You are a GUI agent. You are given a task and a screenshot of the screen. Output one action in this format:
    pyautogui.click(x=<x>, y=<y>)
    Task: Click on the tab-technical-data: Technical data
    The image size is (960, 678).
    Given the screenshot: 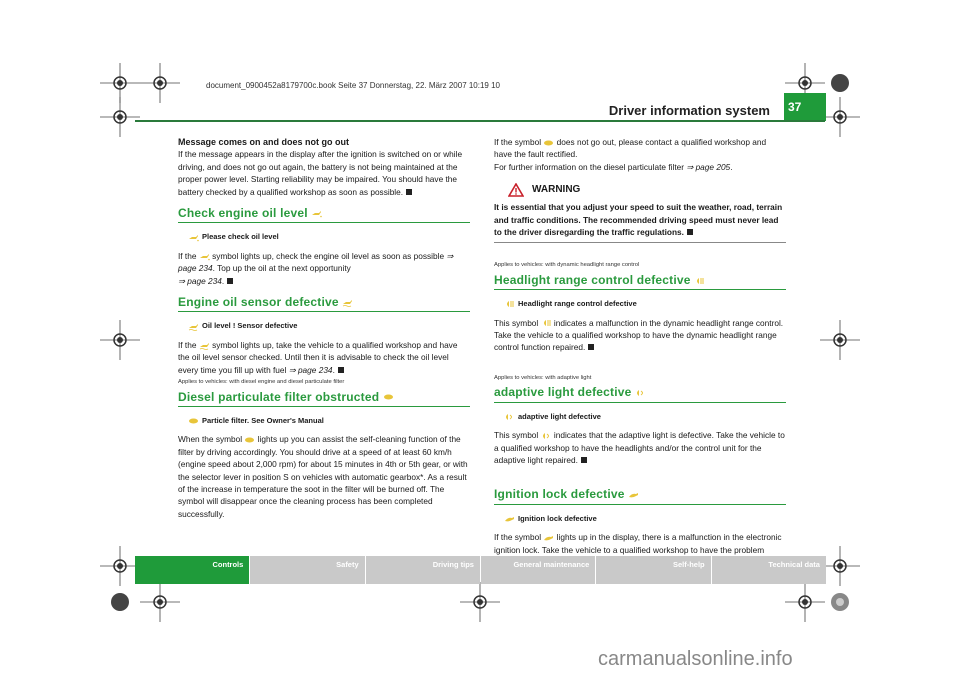 What is the action you would take?
    pyautogui.click(x=768, y=570)
    